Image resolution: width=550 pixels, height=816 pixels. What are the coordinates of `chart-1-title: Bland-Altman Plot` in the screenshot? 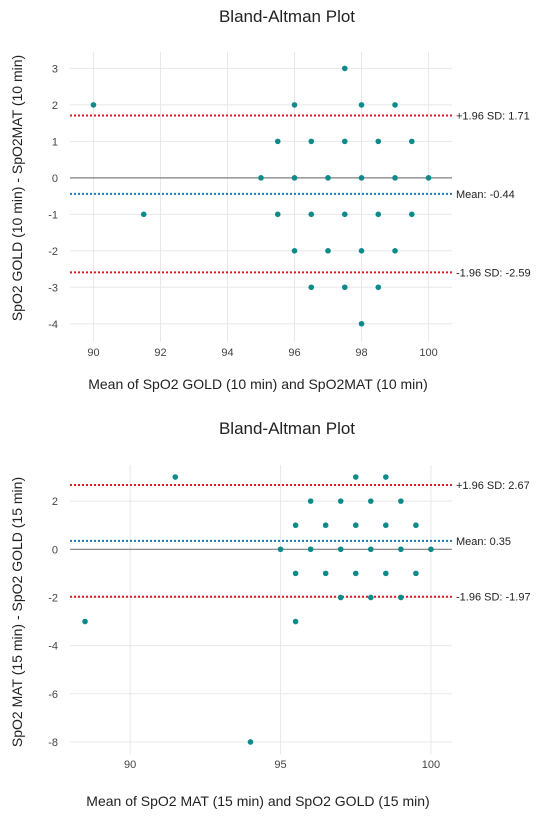 It's located at (287, 16).